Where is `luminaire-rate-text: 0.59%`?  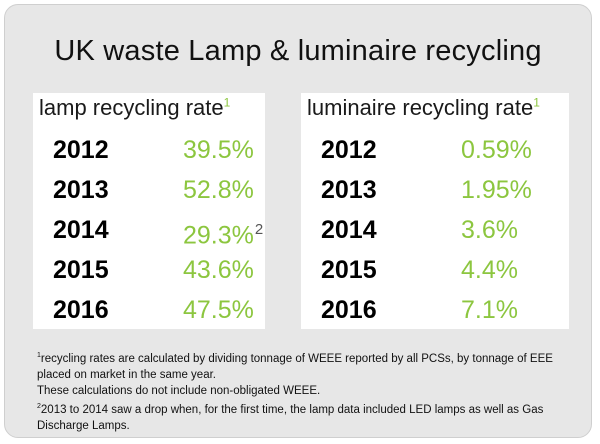
luminaire-rate-text: 0.59% is located at coordinates (496, 150).